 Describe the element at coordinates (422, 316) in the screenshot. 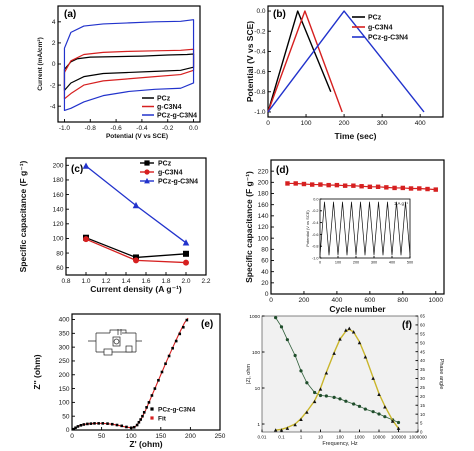

I see `y2-tick-label: 65` at that location.